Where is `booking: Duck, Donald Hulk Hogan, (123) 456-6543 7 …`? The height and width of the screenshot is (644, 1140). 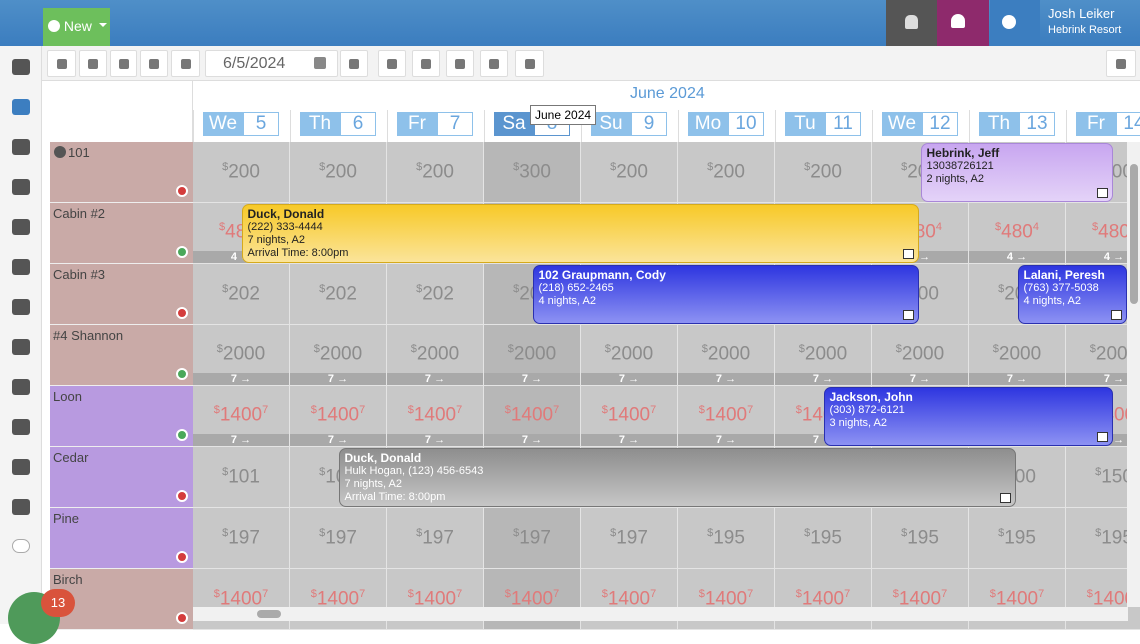 booking: Duck, Donald Hulk Hogan, (123) 456-6543 7 … is located at coordinates (677, 477).